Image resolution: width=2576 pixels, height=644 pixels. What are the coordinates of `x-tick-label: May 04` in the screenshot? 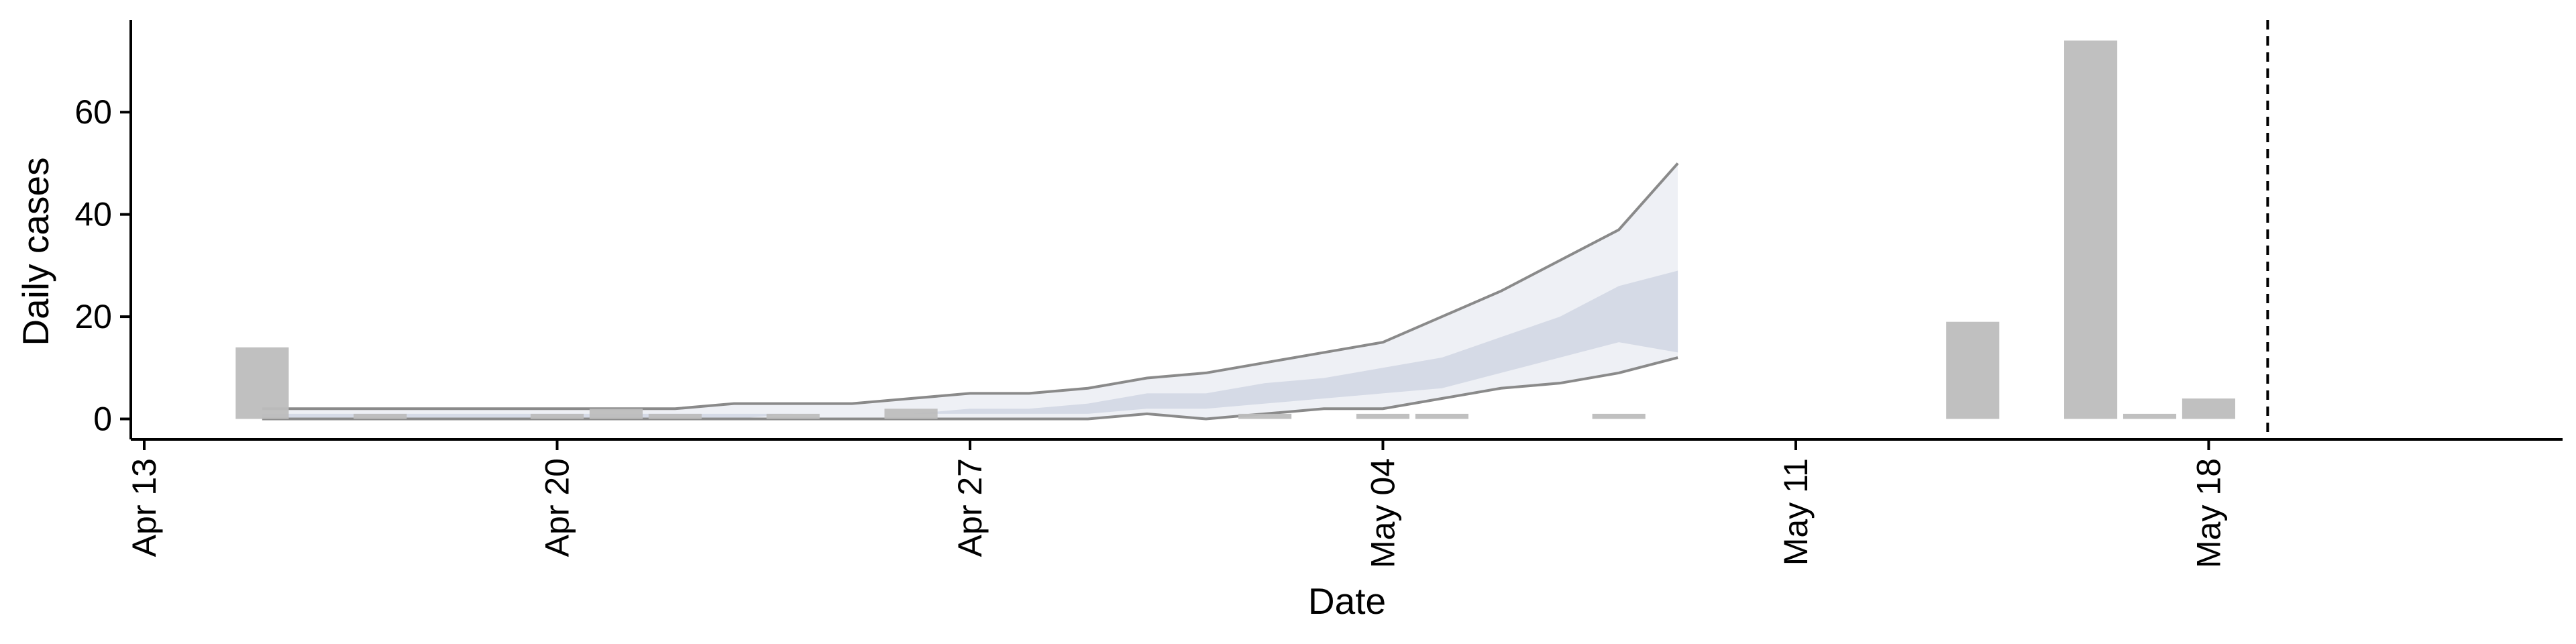 It's located at (1382, 513).